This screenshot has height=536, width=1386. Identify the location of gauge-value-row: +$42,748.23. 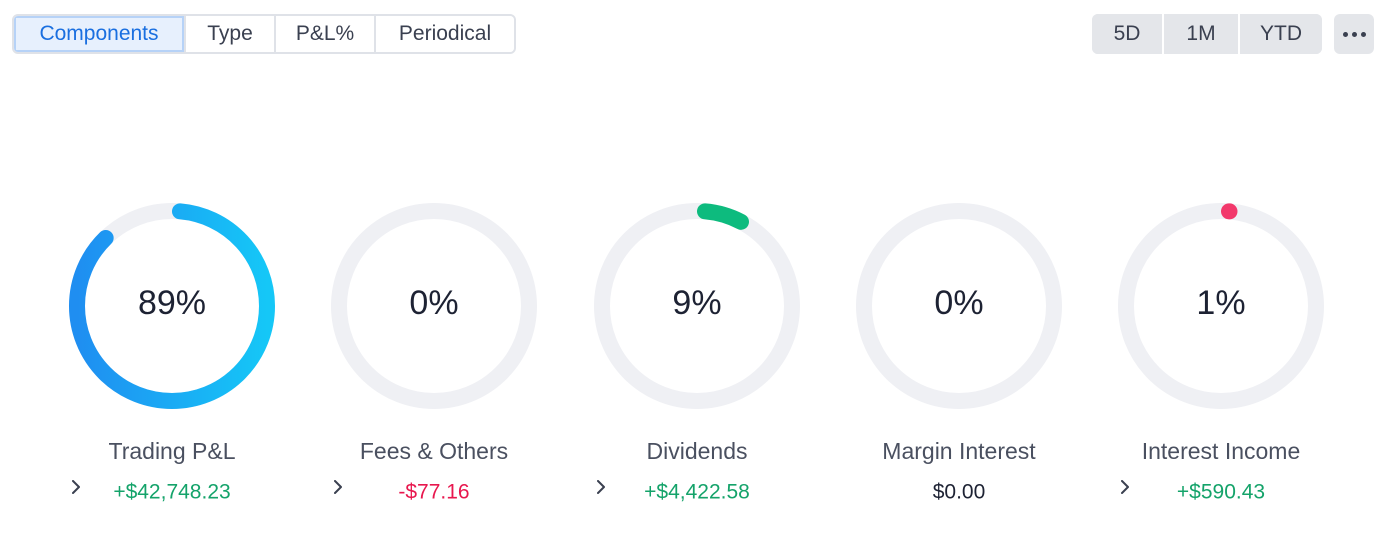
(172, 492).